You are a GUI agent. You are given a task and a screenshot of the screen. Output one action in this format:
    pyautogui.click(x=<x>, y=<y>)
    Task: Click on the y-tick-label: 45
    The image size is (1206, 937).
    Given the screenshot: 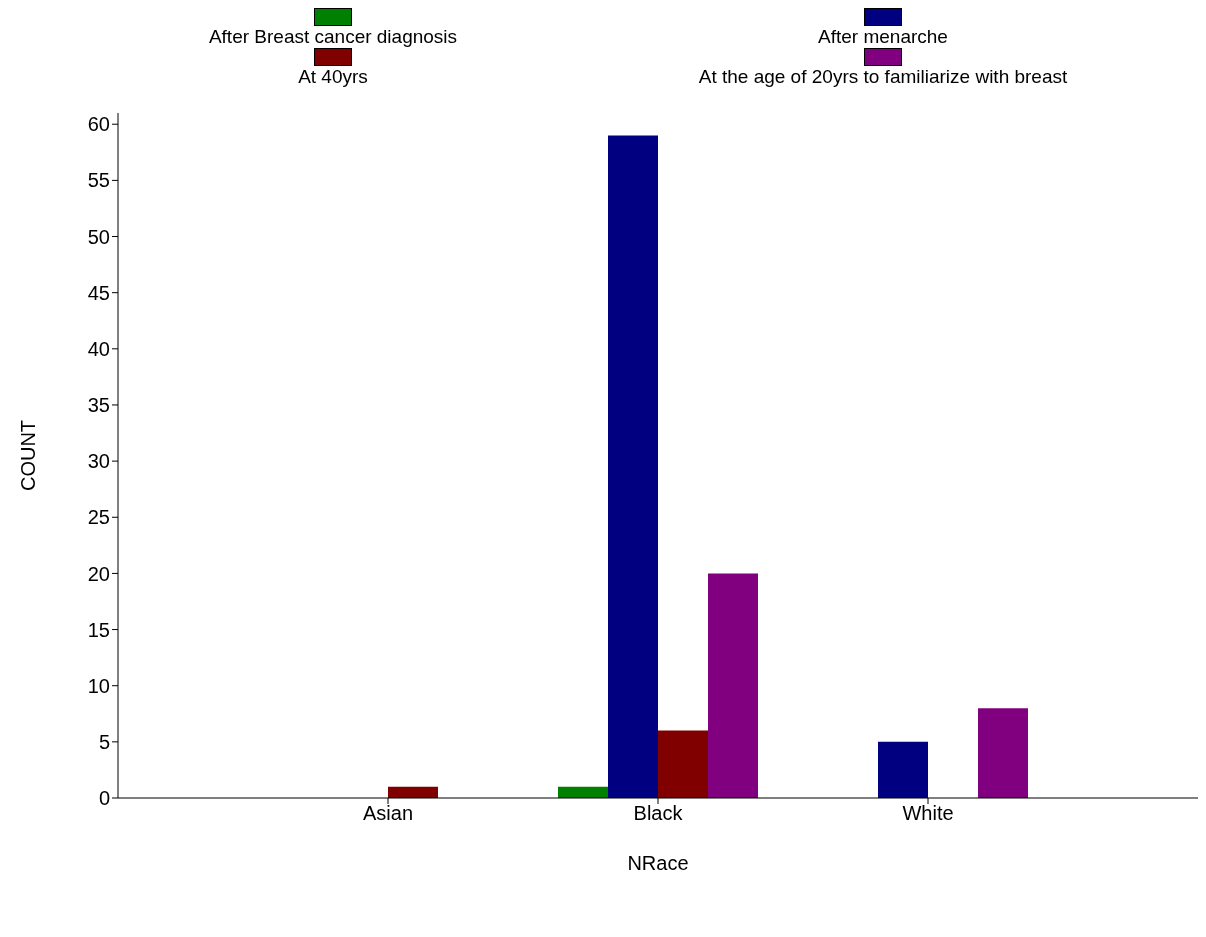 What is the action you would take?
    pyautogui.click(x=98, y=292)
    